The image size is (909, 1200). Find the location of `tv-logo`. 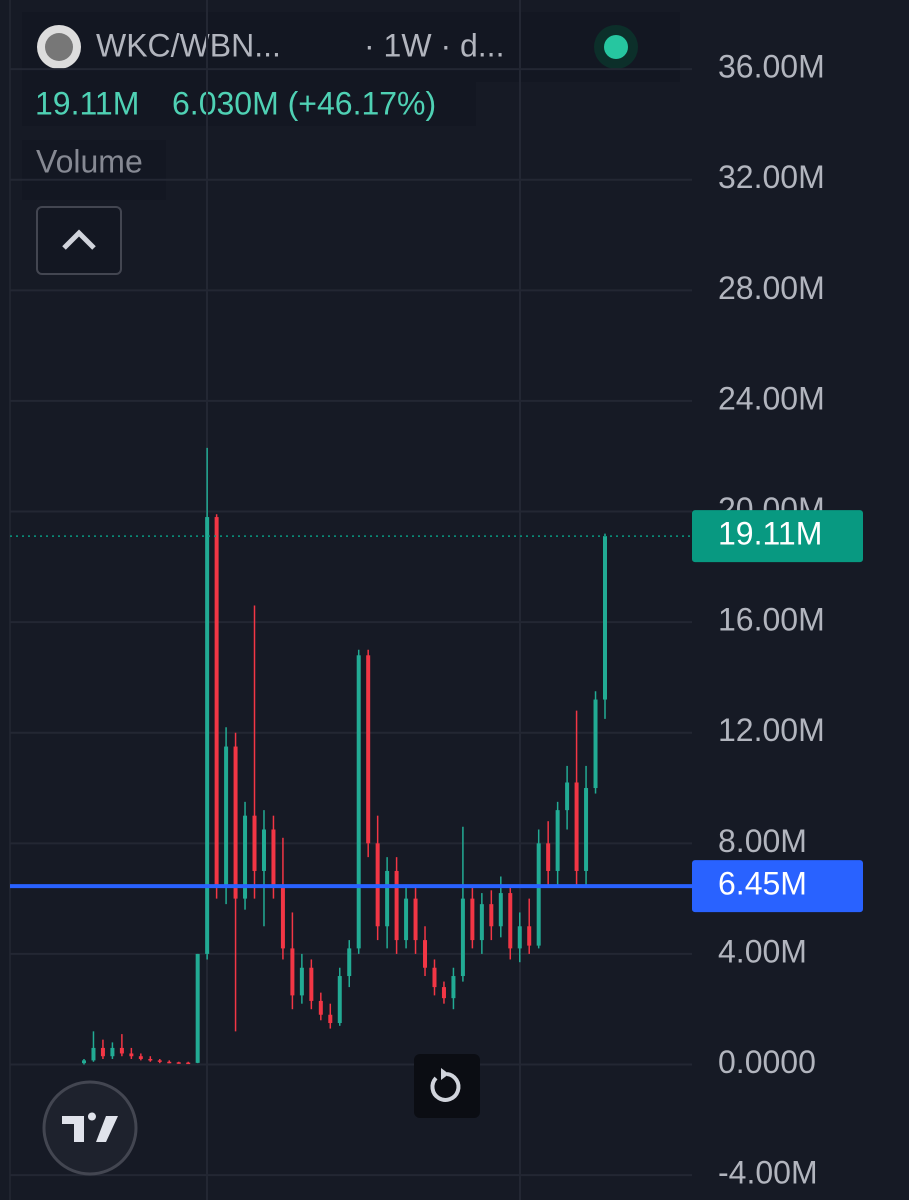

tv-logo is located at coordinates (90, 1127).